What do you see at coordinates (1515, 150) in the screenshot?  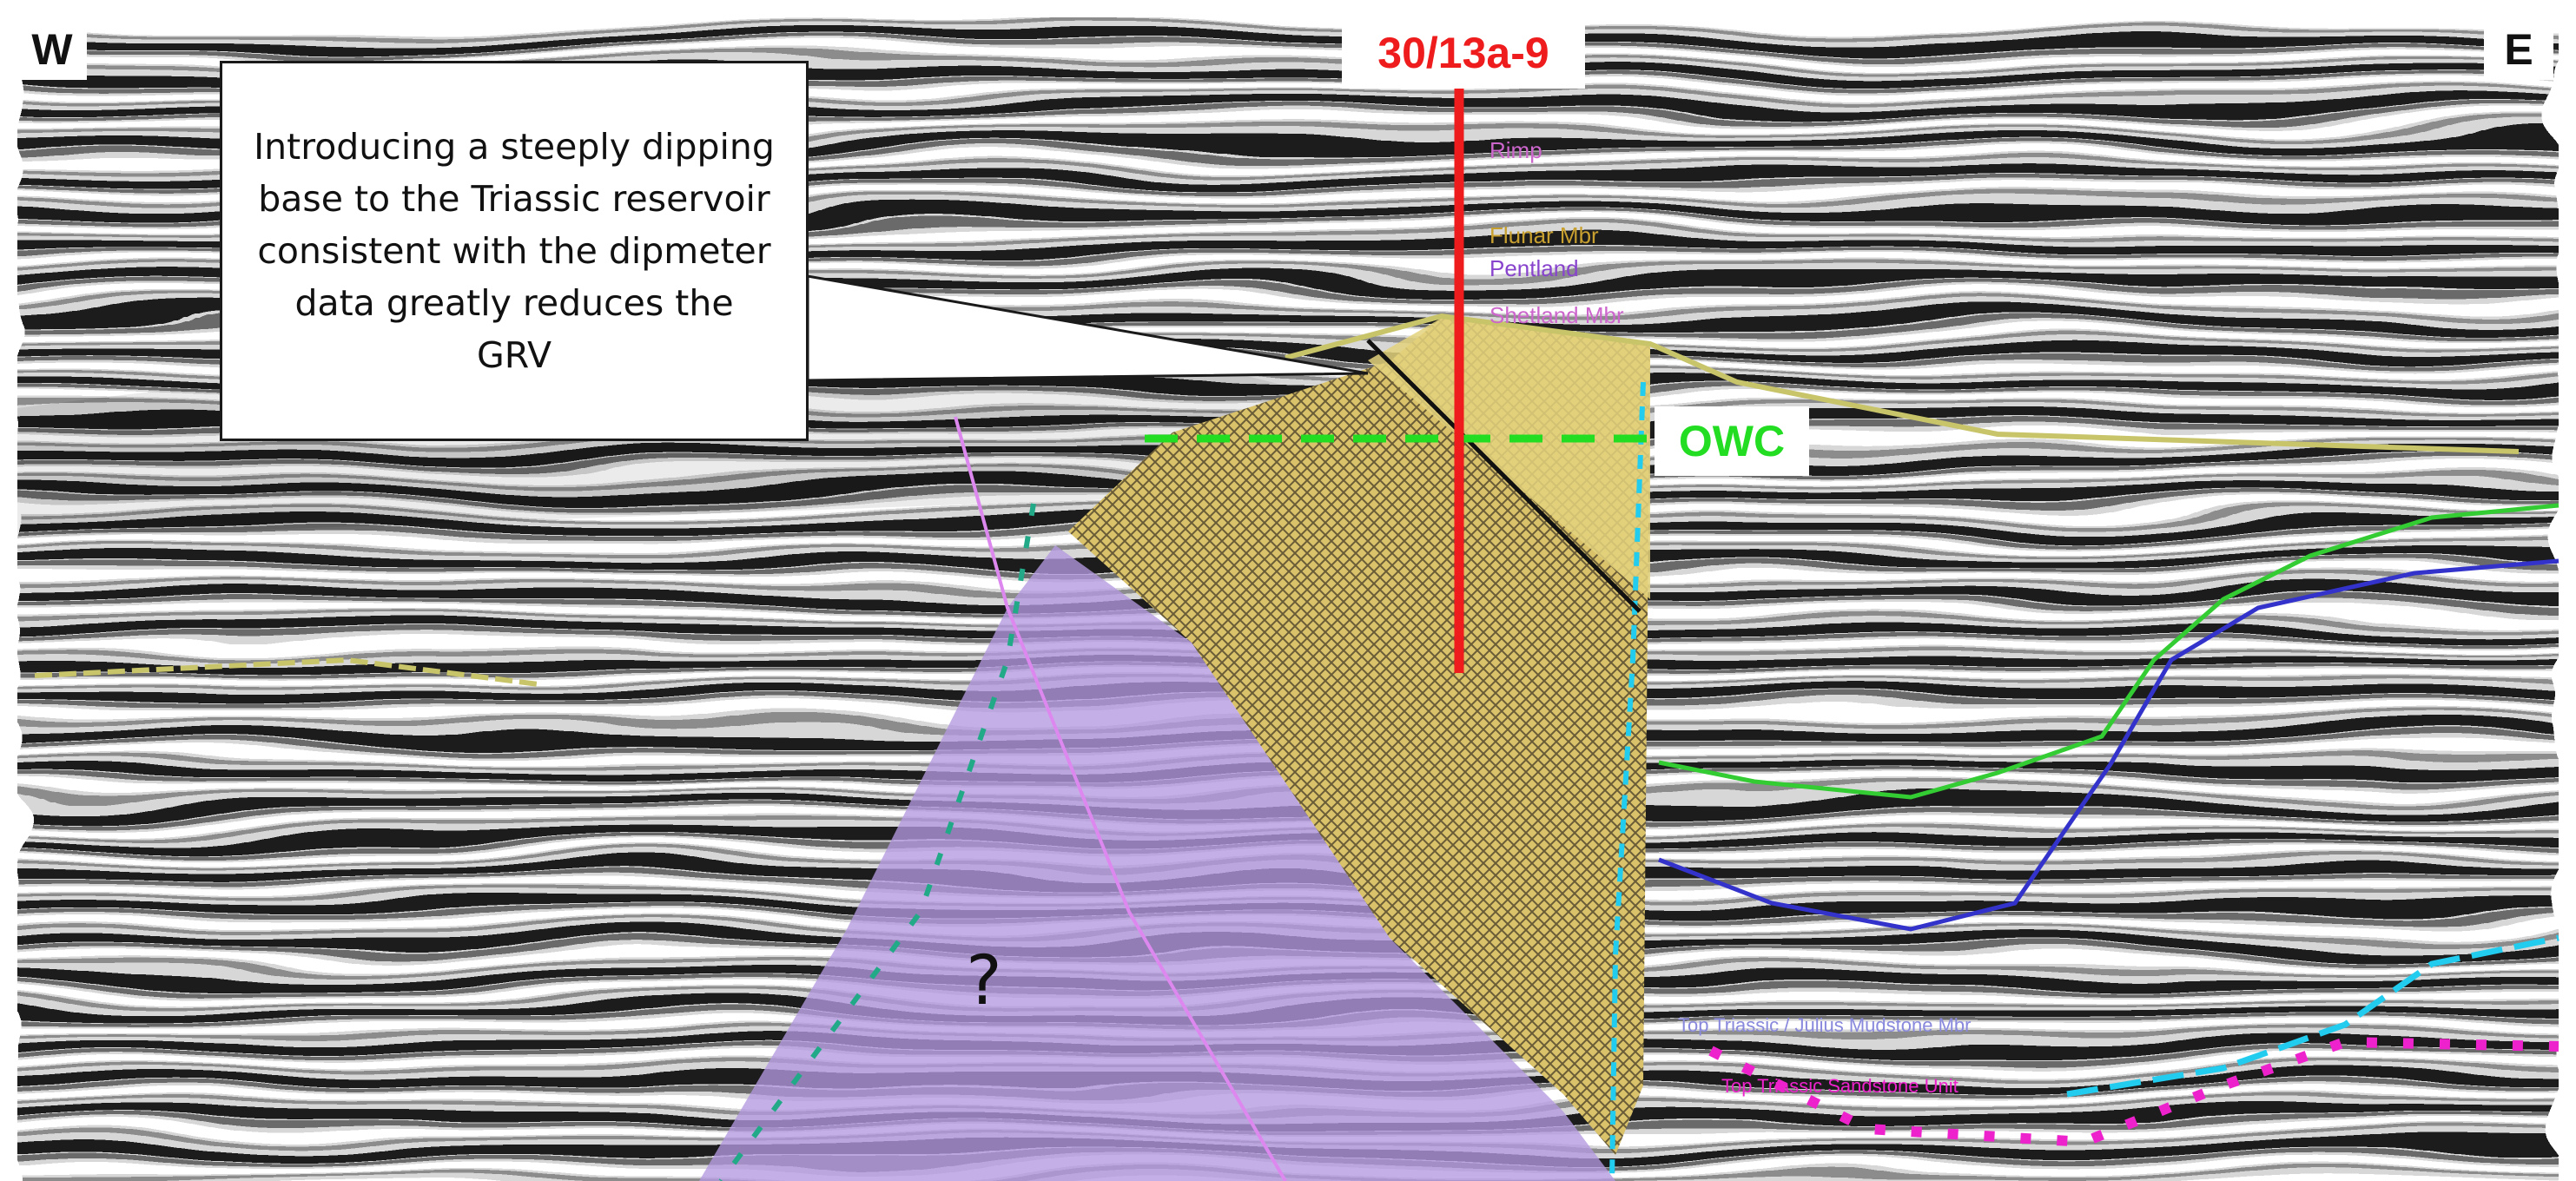 I see `well-marker-rimp: Rimp` at bounding box center [1515, 150].